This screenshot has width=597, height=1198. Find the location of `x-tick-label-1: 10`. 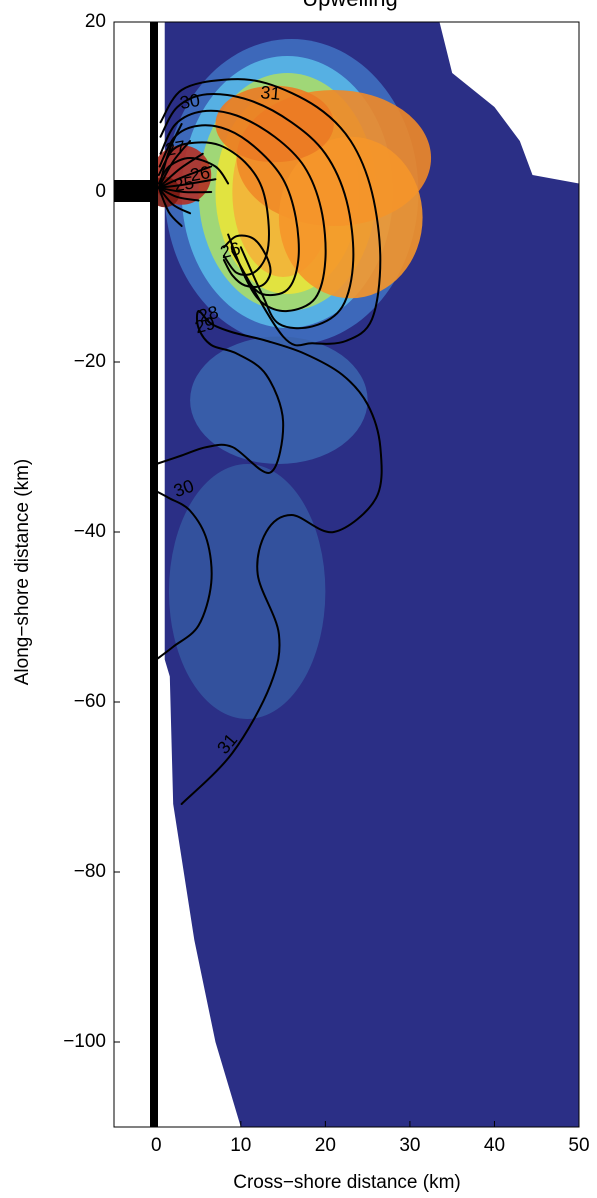

x-tick-label-1: 10 is located at coordinates (240, 1145).